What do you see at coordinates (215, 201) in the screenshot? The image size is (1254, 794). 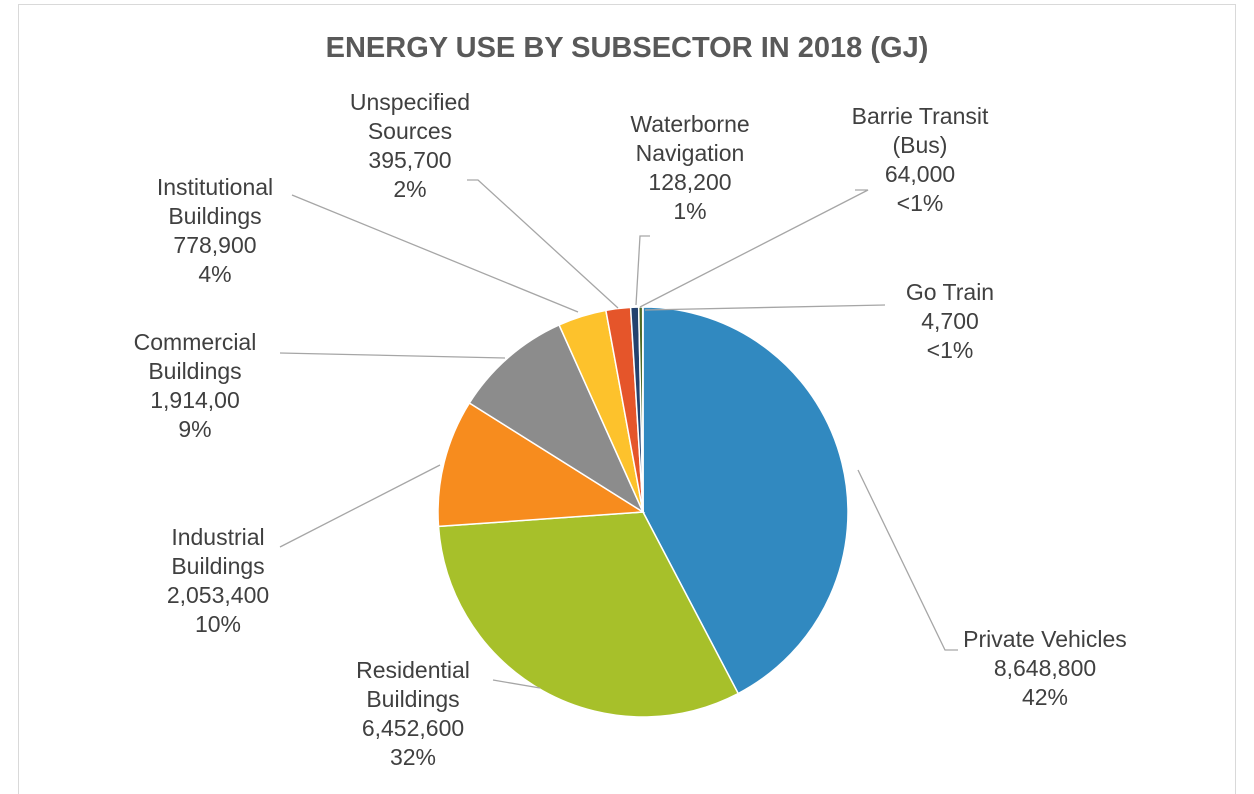 I see `category-label: Institutional Buildings` at bounding box center [215, 201].